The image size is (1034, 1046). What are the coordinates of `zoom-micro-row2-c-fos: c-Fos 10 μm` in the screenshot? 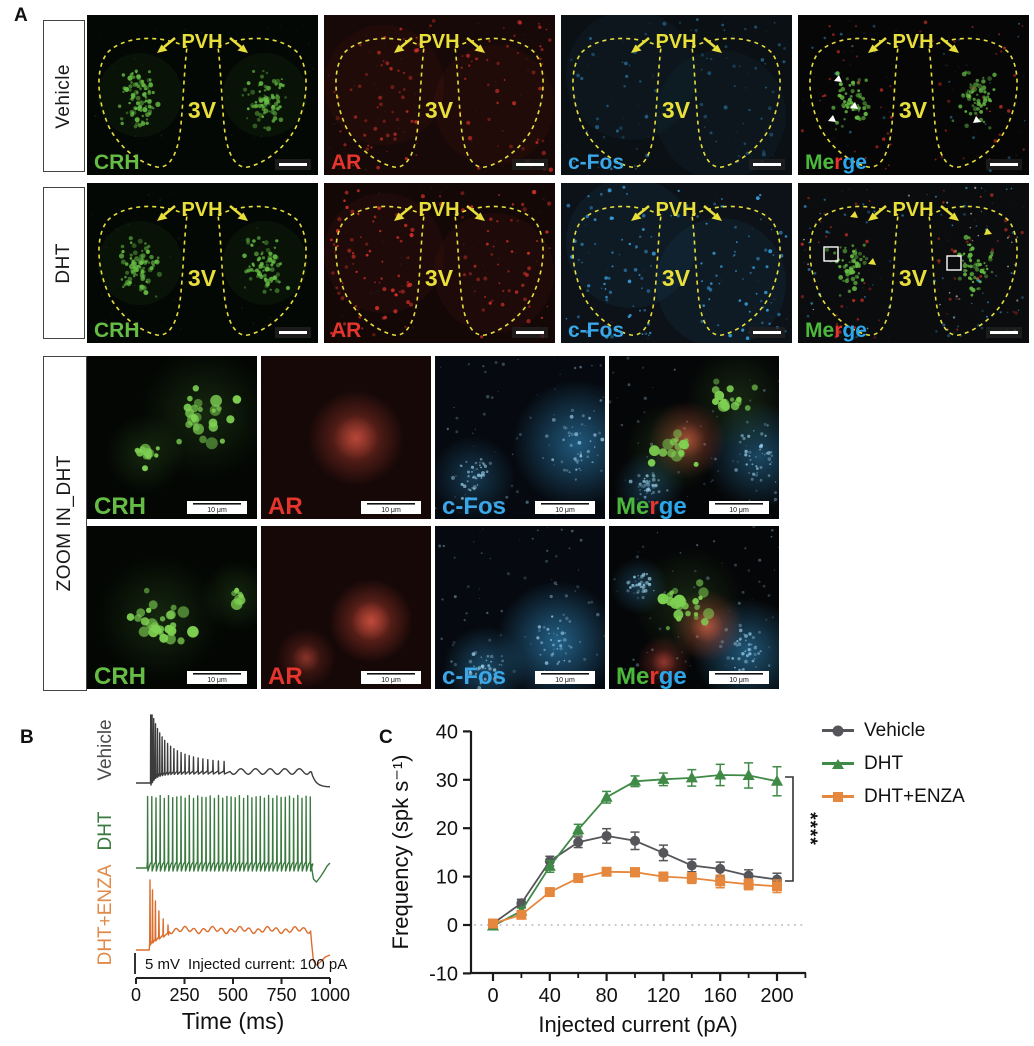 It's located at (520, 607).